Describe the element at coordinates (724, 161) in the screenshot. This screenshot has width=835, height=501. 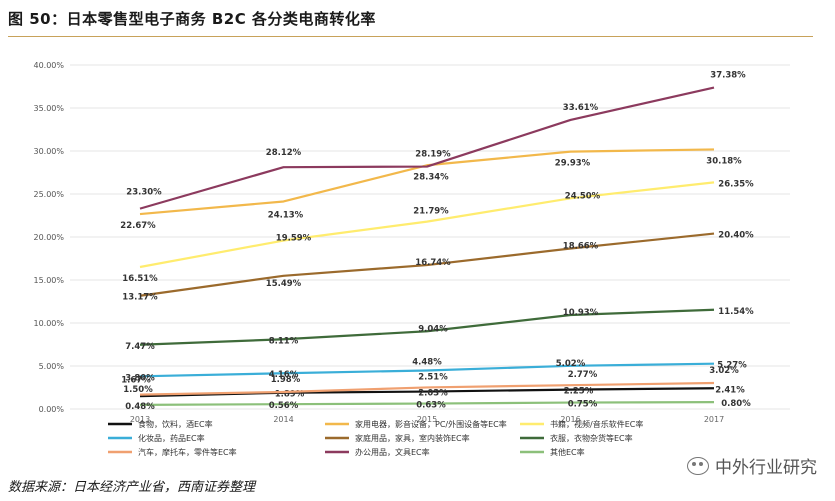
I see `data-label: 30.18%` at that location.